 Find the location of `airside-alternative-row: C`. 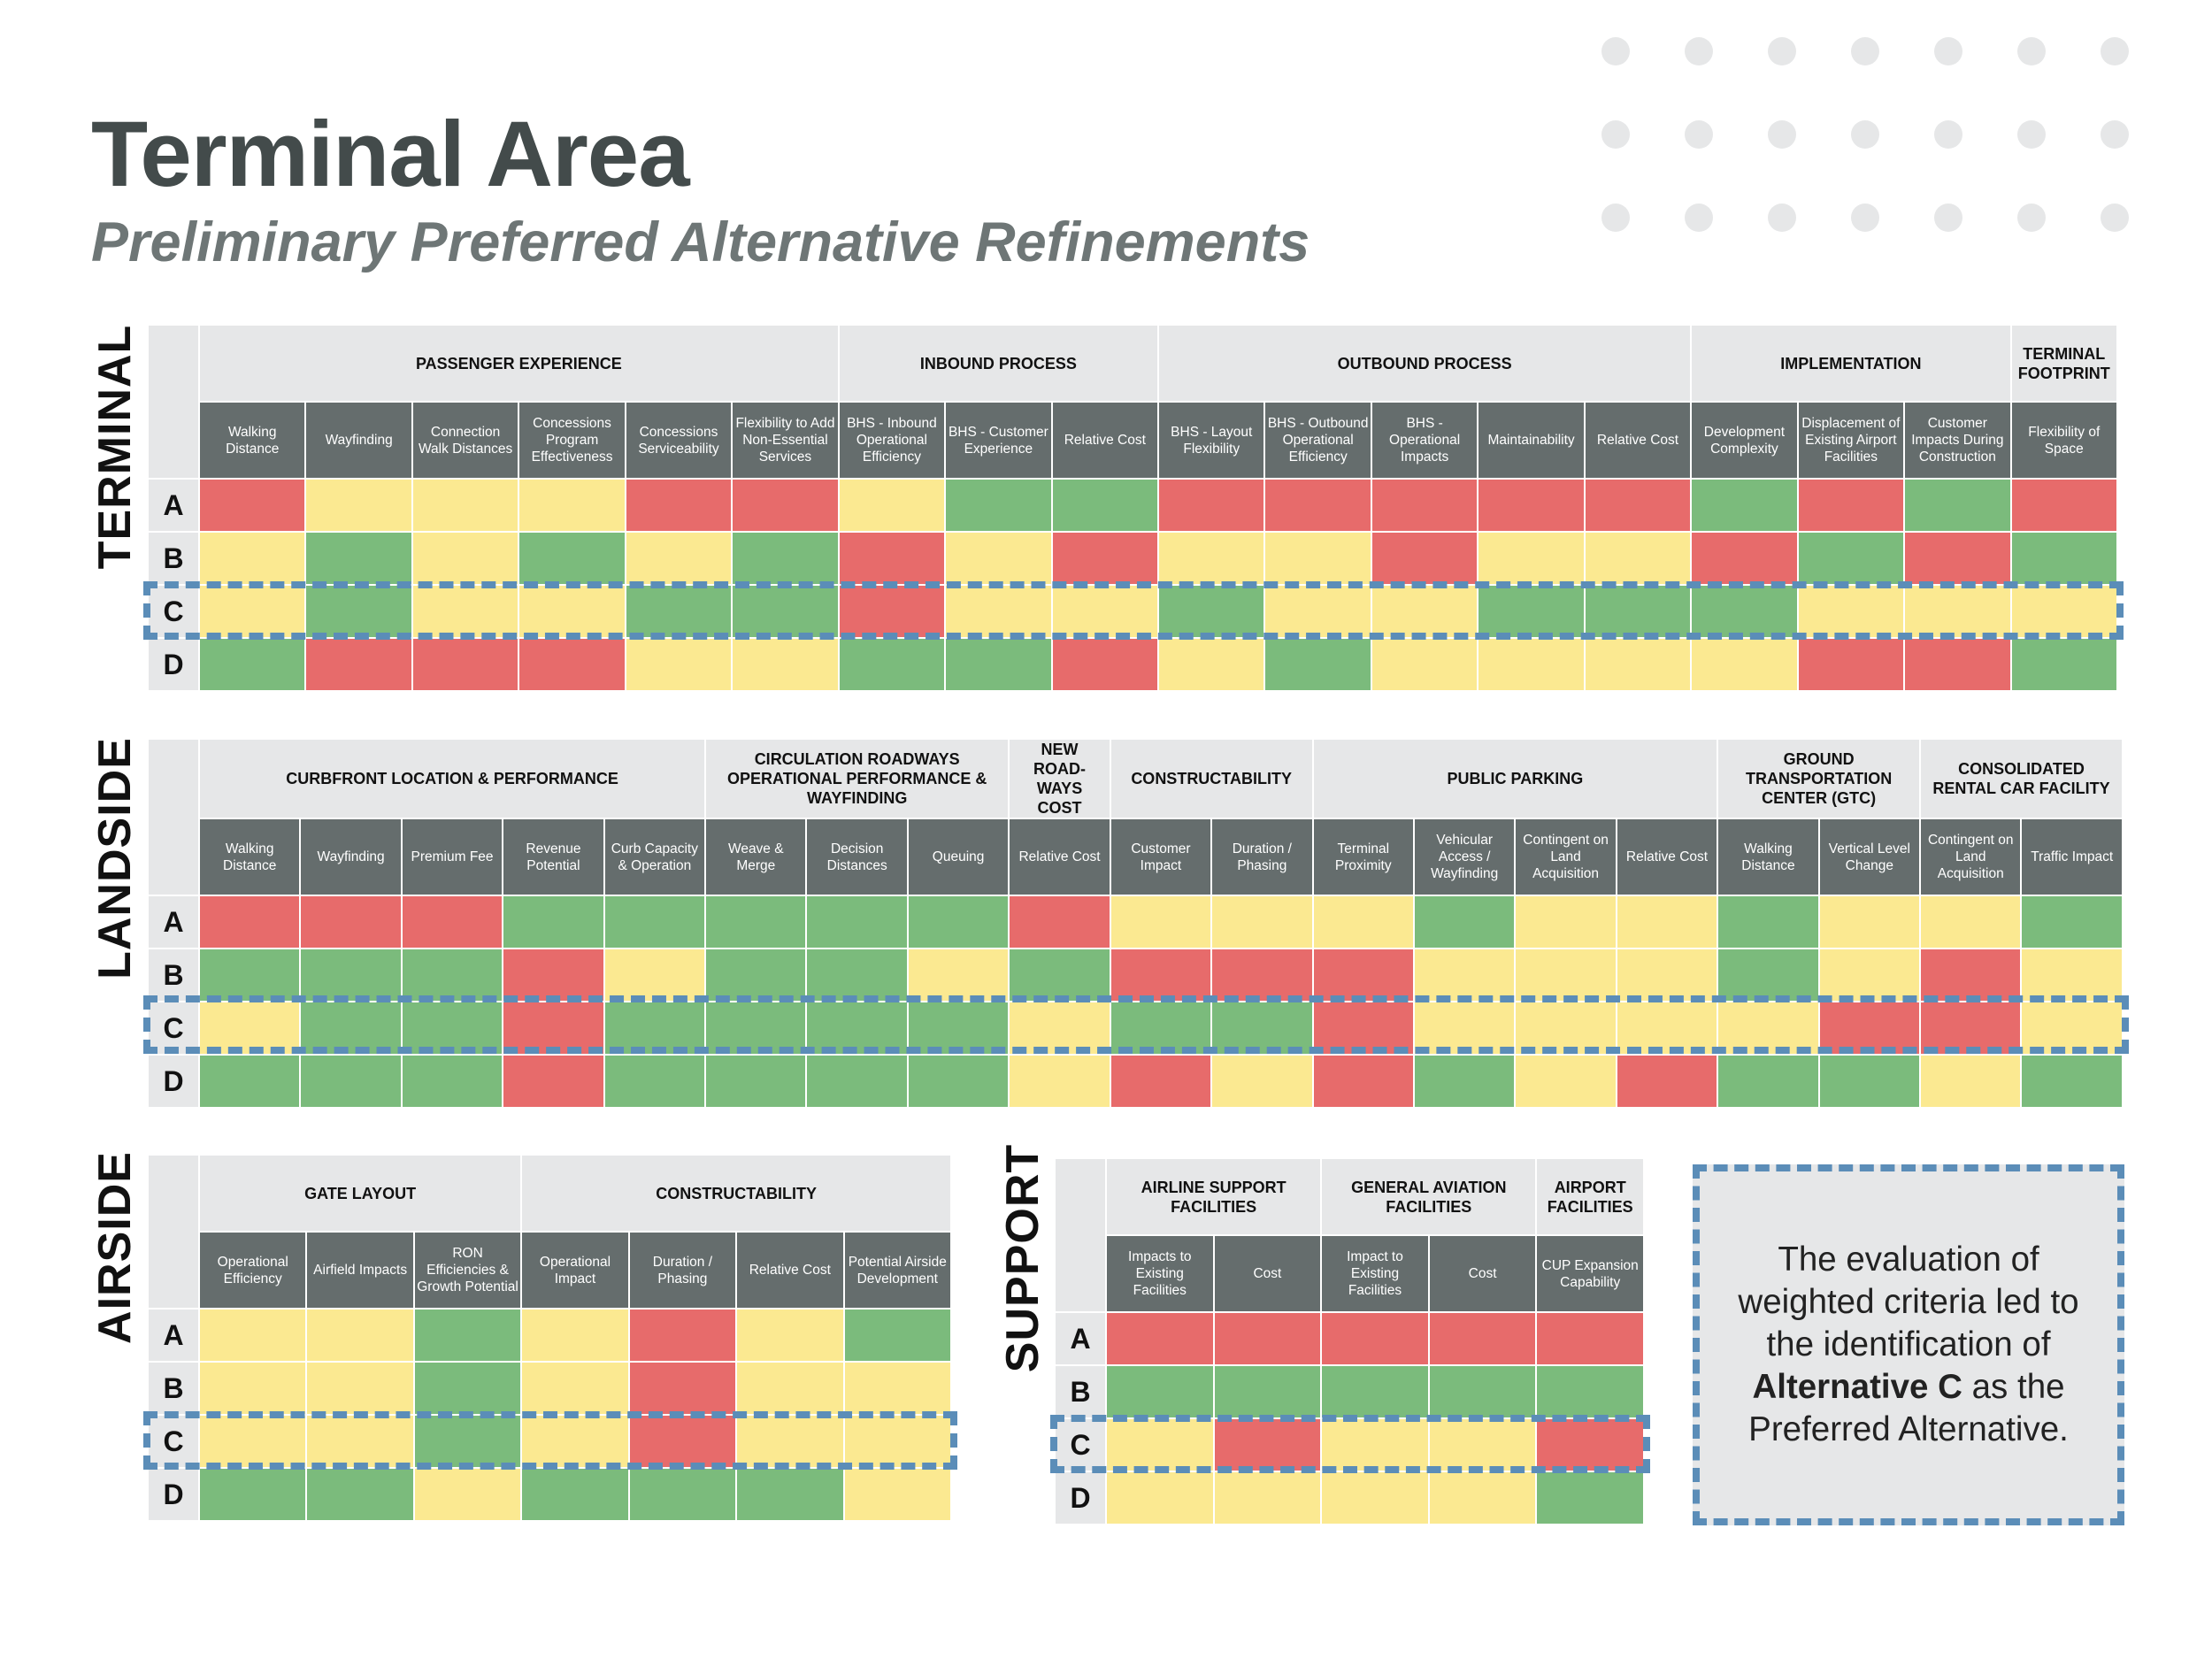

airside-alternative-row: C is located at coordinates (550, 1443).